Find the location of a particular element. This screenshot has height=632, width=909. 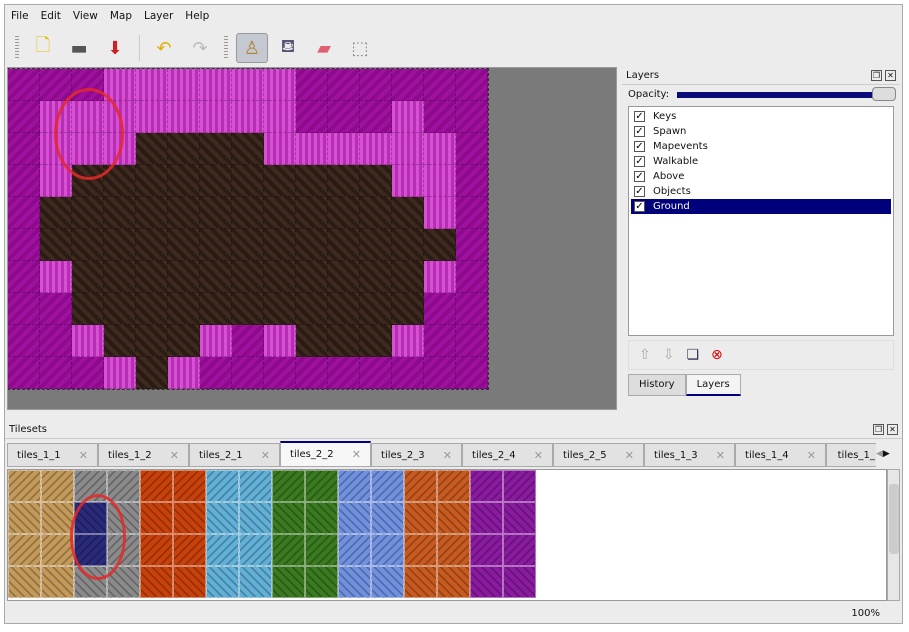

toolbar-grip is located at coordinates (17, 48).